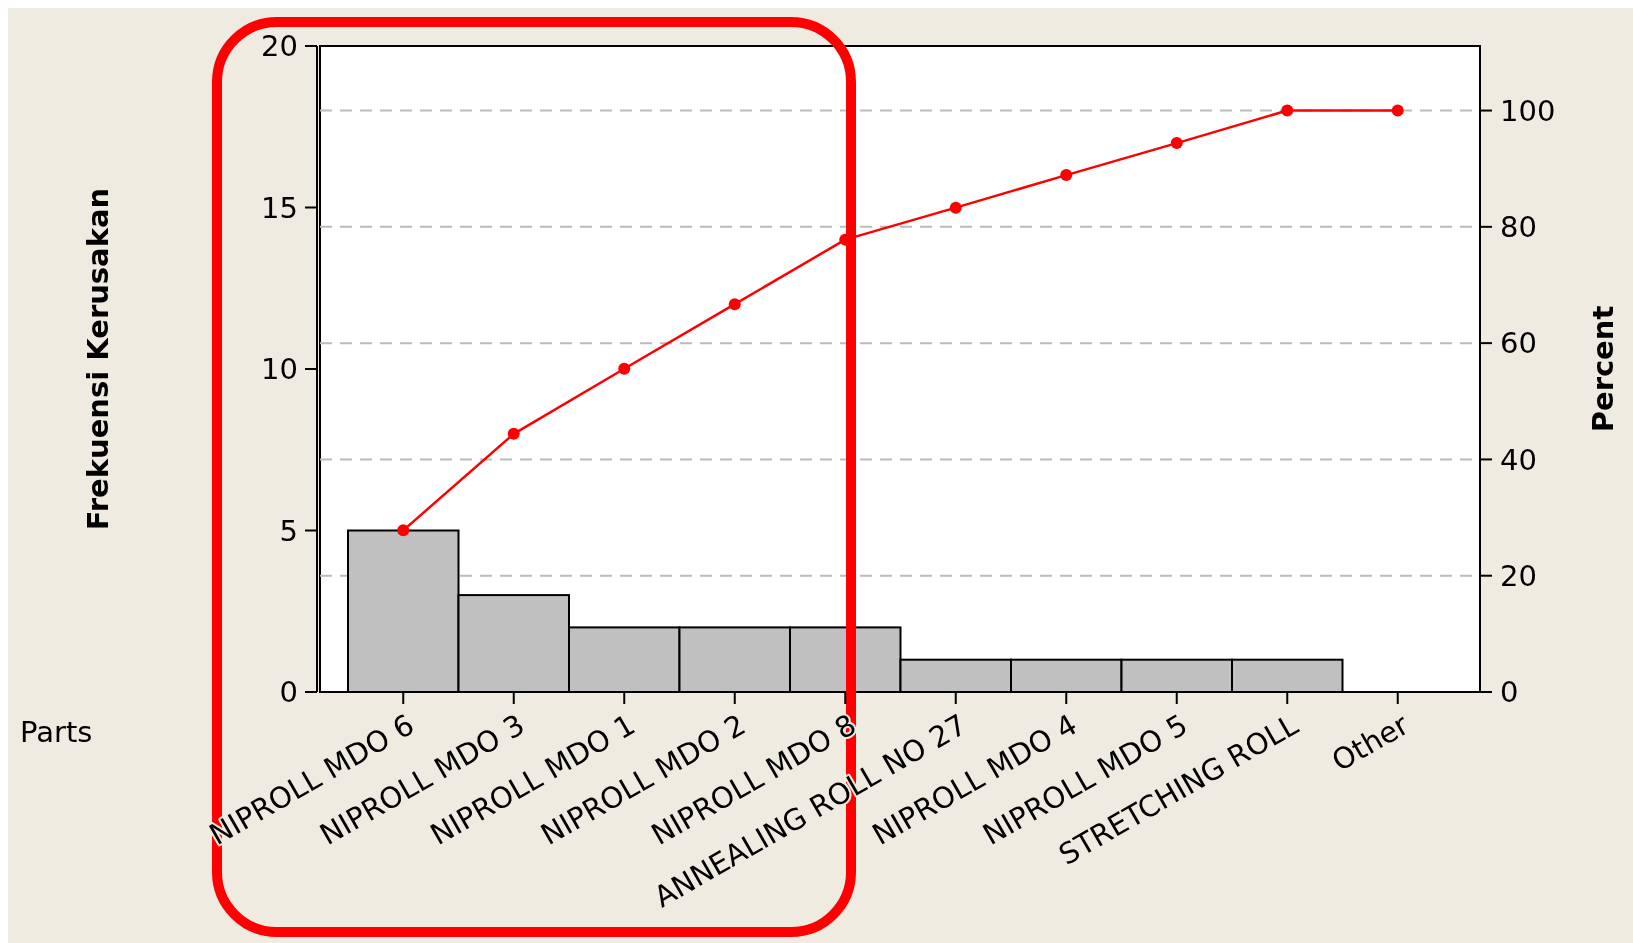 This screenshot has height=943, width=1633. What do you see at coordinates (1603, 369) in the screenshot?
I see `y2-axis-title: Percent` at bounding box center [1603, 369].